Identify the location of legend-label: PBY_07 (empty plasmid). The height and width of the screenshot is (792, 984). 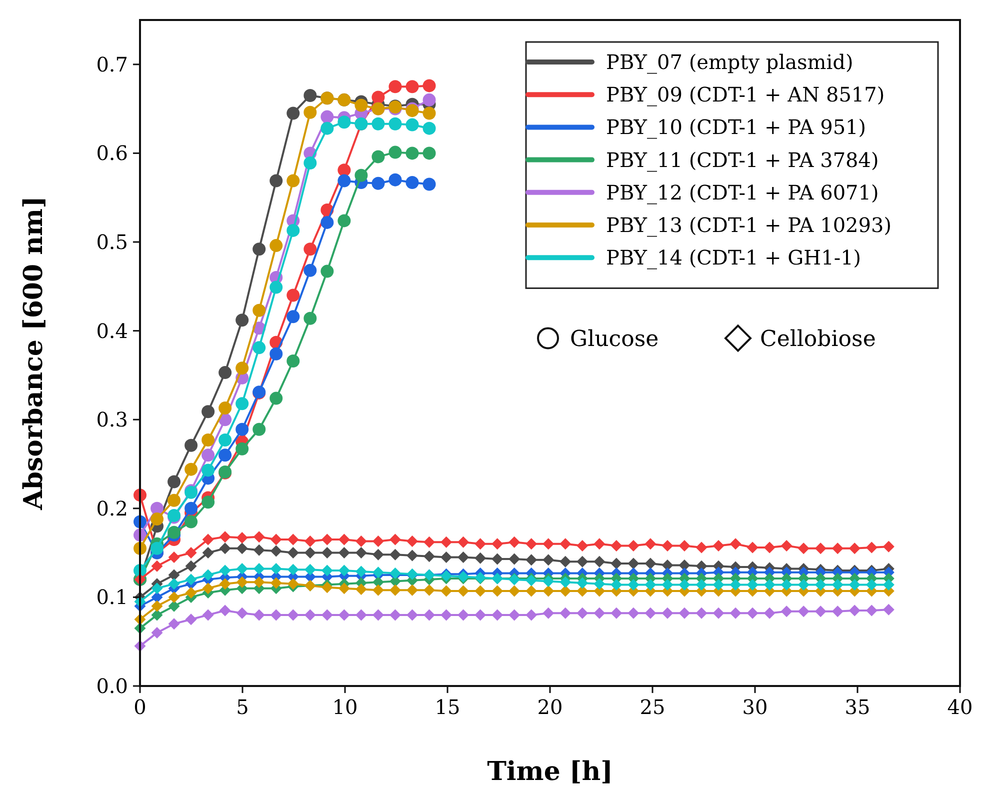
(730, 62).